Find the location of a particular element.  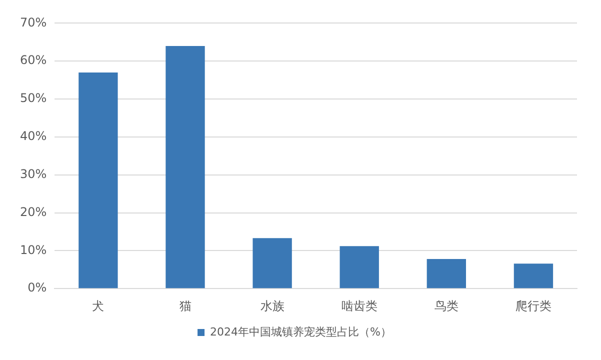

y-tick-label: 30% is located at coordinates (33, 173).